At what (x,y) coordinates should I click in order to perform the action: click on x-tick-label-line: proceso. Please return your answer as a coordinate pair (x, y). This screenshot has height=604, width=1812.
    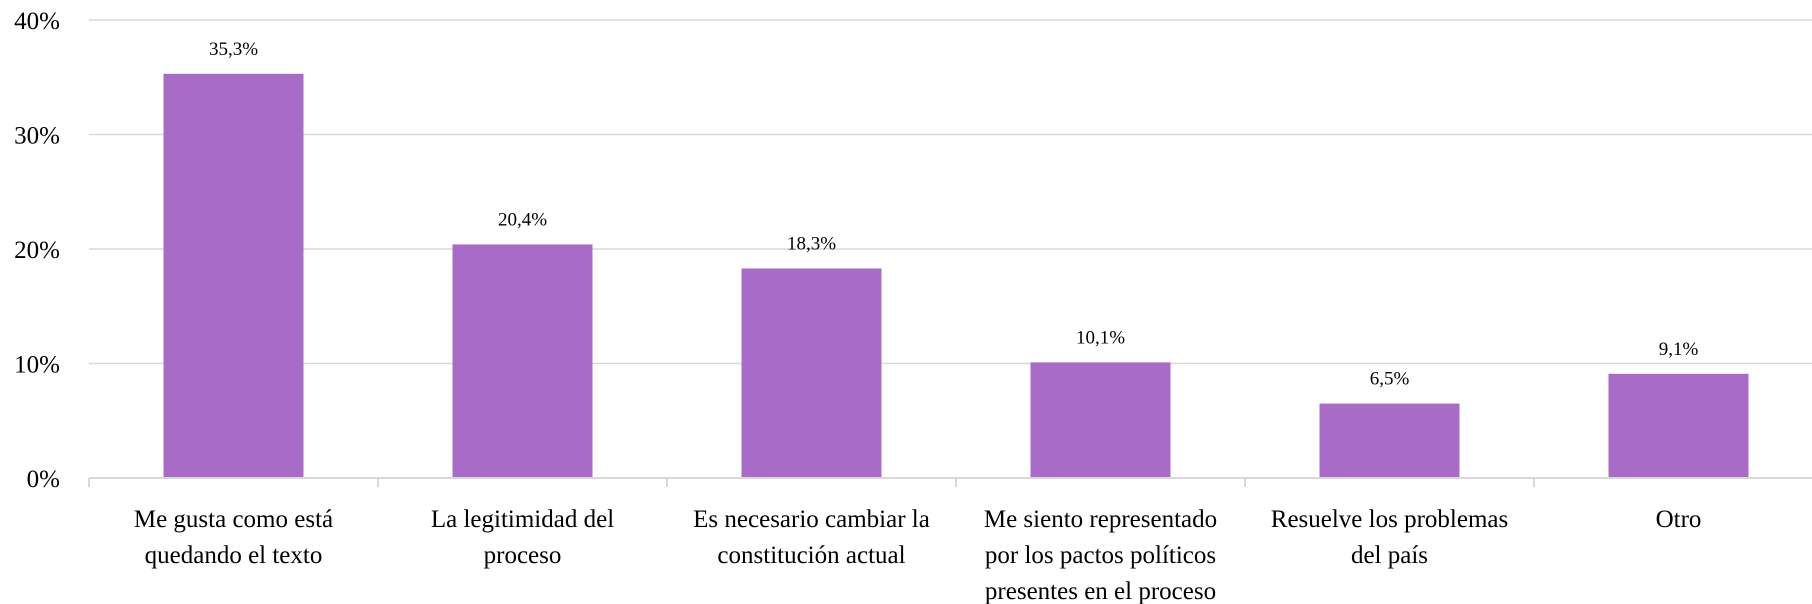
    Looking at the image, I should click on (523, 555).